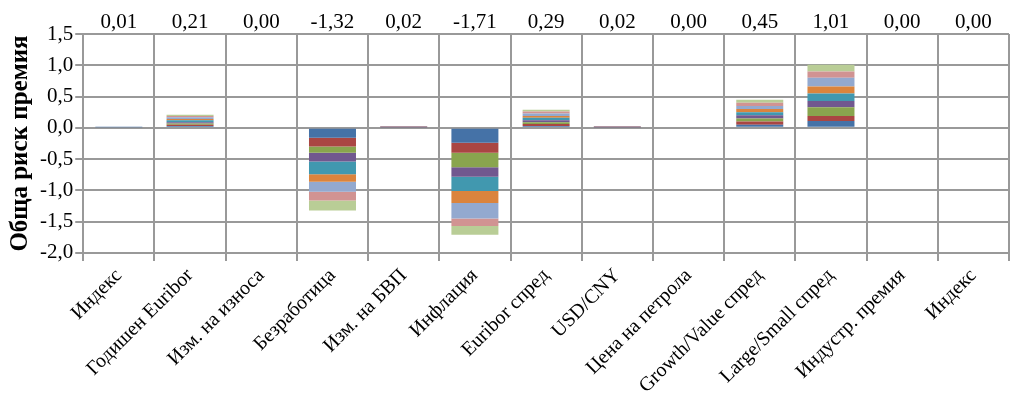  Describe the element at coordinates (190, 21) in the screenshot. I see `text: 0,21` at that location.